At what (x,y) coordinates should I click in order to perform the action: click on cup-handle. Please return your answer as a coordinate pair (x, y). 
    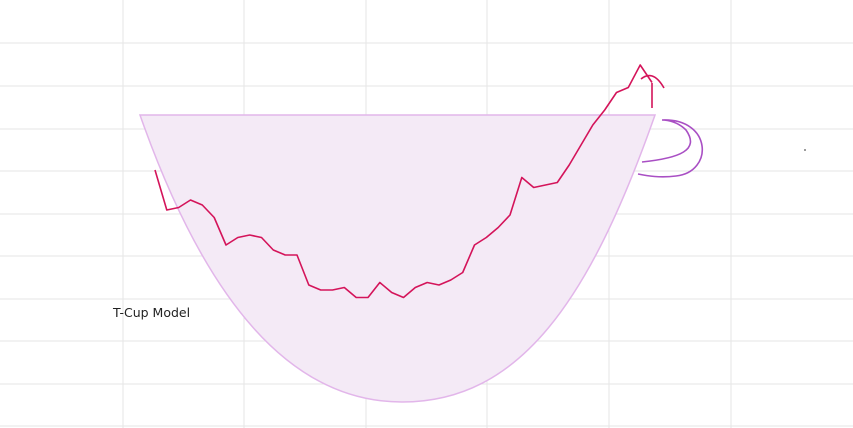
    Looking at the image, I should click on (670, 148).